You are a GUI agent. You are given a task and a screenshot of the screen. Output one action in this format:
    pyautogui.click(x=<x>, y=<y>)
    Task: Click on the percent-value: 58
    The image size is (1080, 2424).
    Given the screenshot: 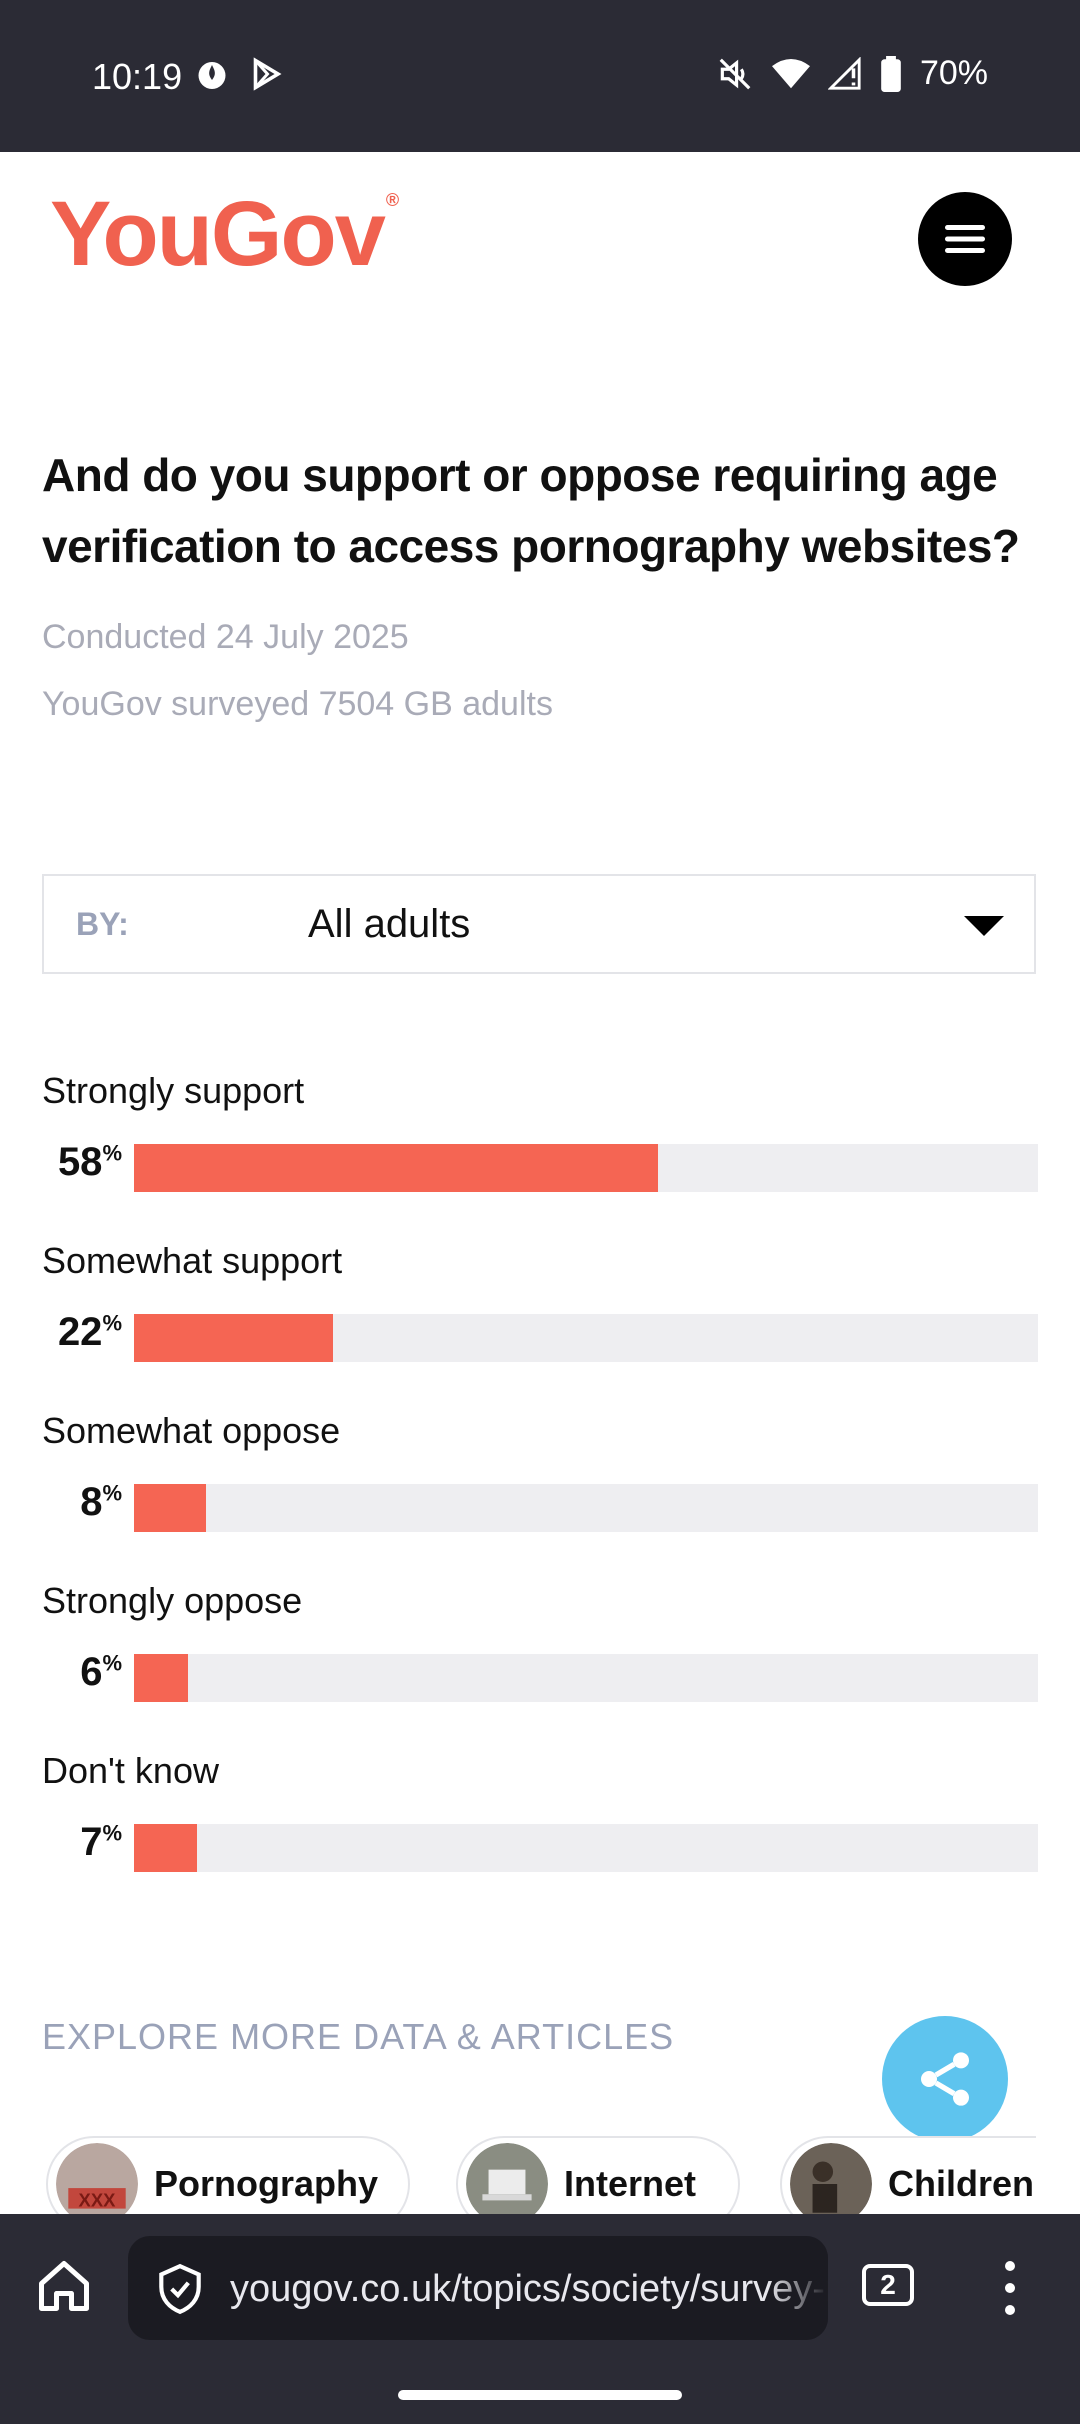 What is the action you would take?
    pyautogui.click(x=80, y=1162)
    